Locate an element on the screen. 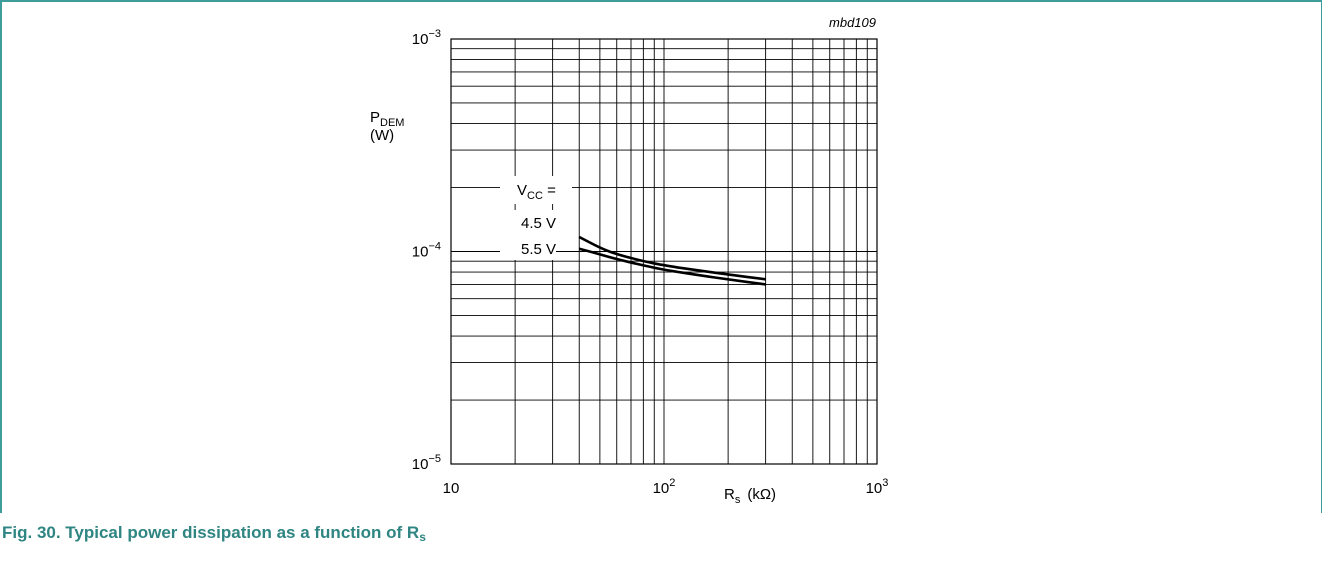 This screenshot has width=1323, height=570. legend-title: VCC = is located at coordinates (536, 192).